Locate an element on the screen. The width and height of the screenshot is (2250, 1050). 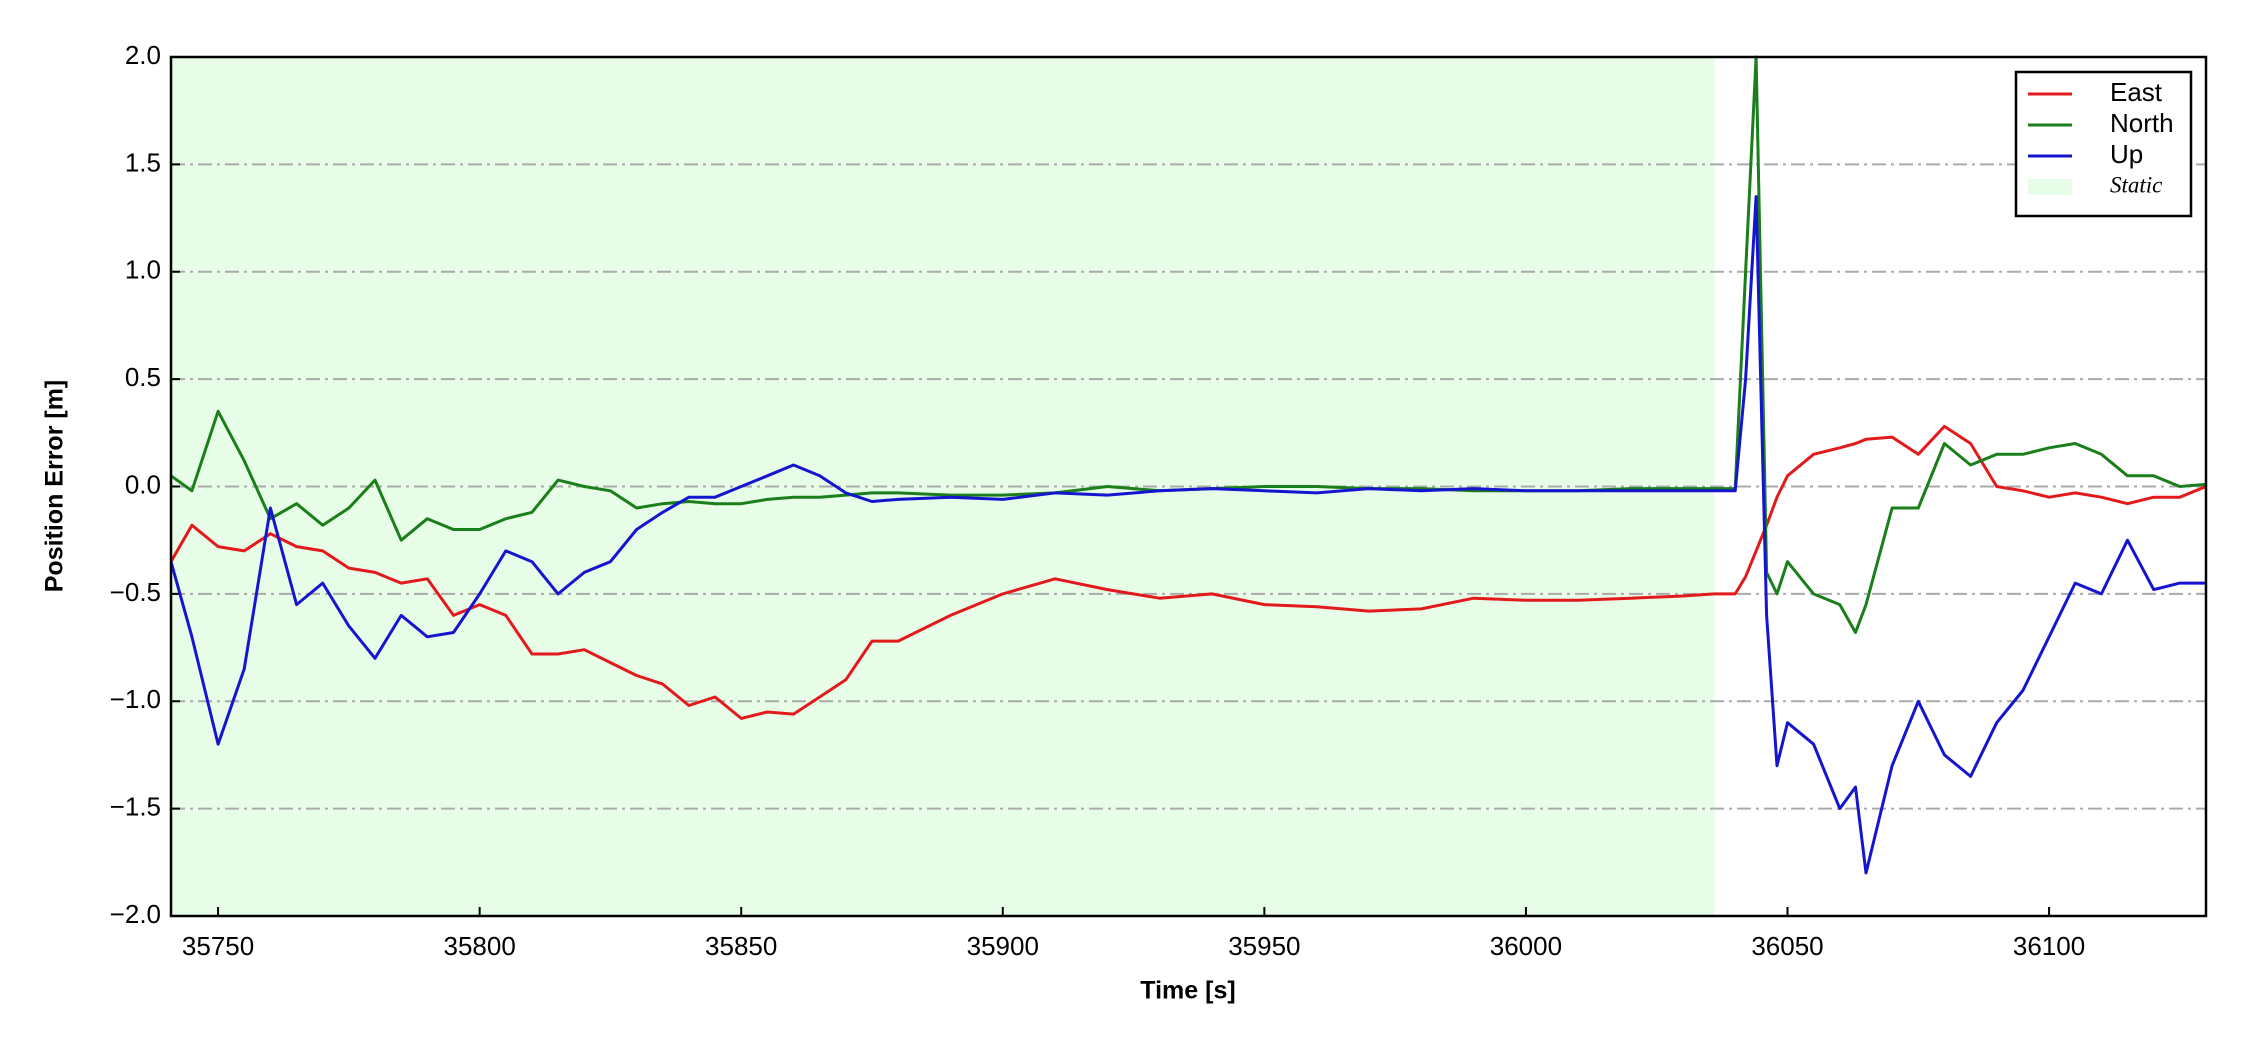
x-tick-label: 35800 is located at coordinates (479, 946).